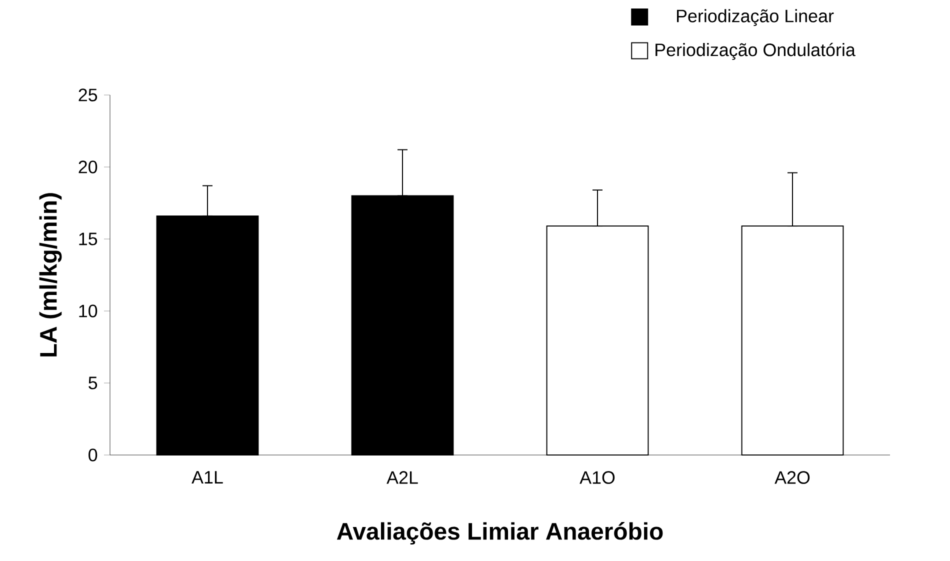 The height and width of the screenshot is (561, 950). What do you see at coordinates (93, 383) in the screenshot?
I see `y-tick-label: 5` at bounding box center [93, 383].